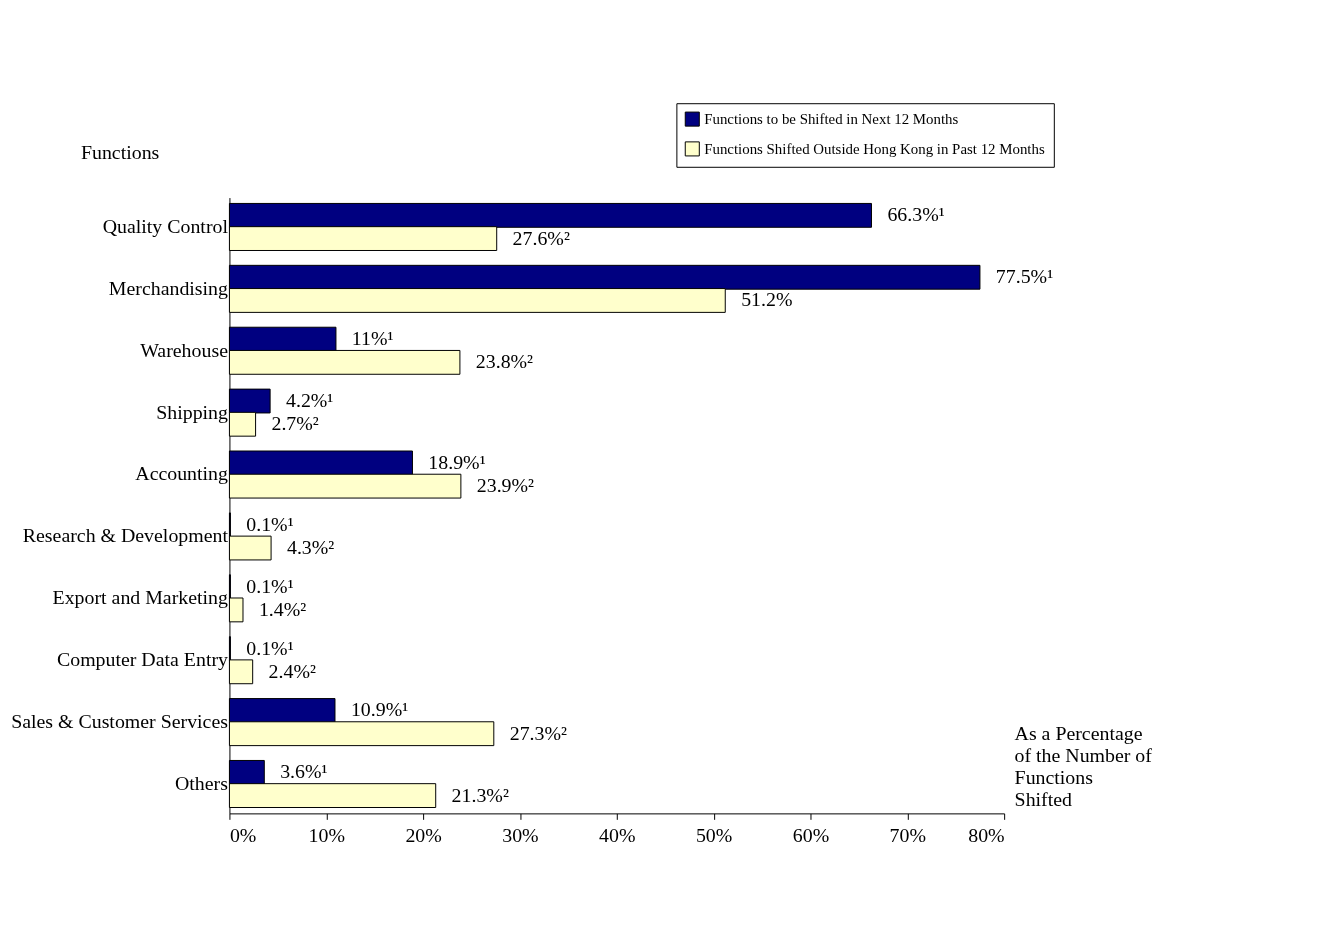 The image size is (1321, 931). Describe the element at coordinates (505, 485) in the screenshot. I see `data-label: 23.9%²` at that location.